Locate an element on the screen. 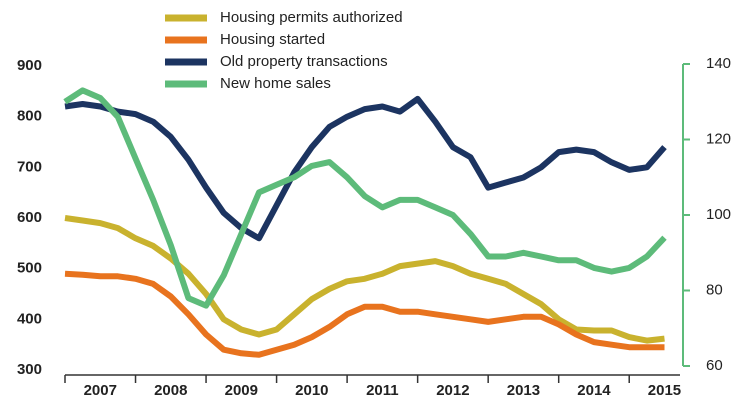 Image resolution: width=736 pixels, height=401 pixels. x-tick-label: 2008 is located at coordinates (170, 390).